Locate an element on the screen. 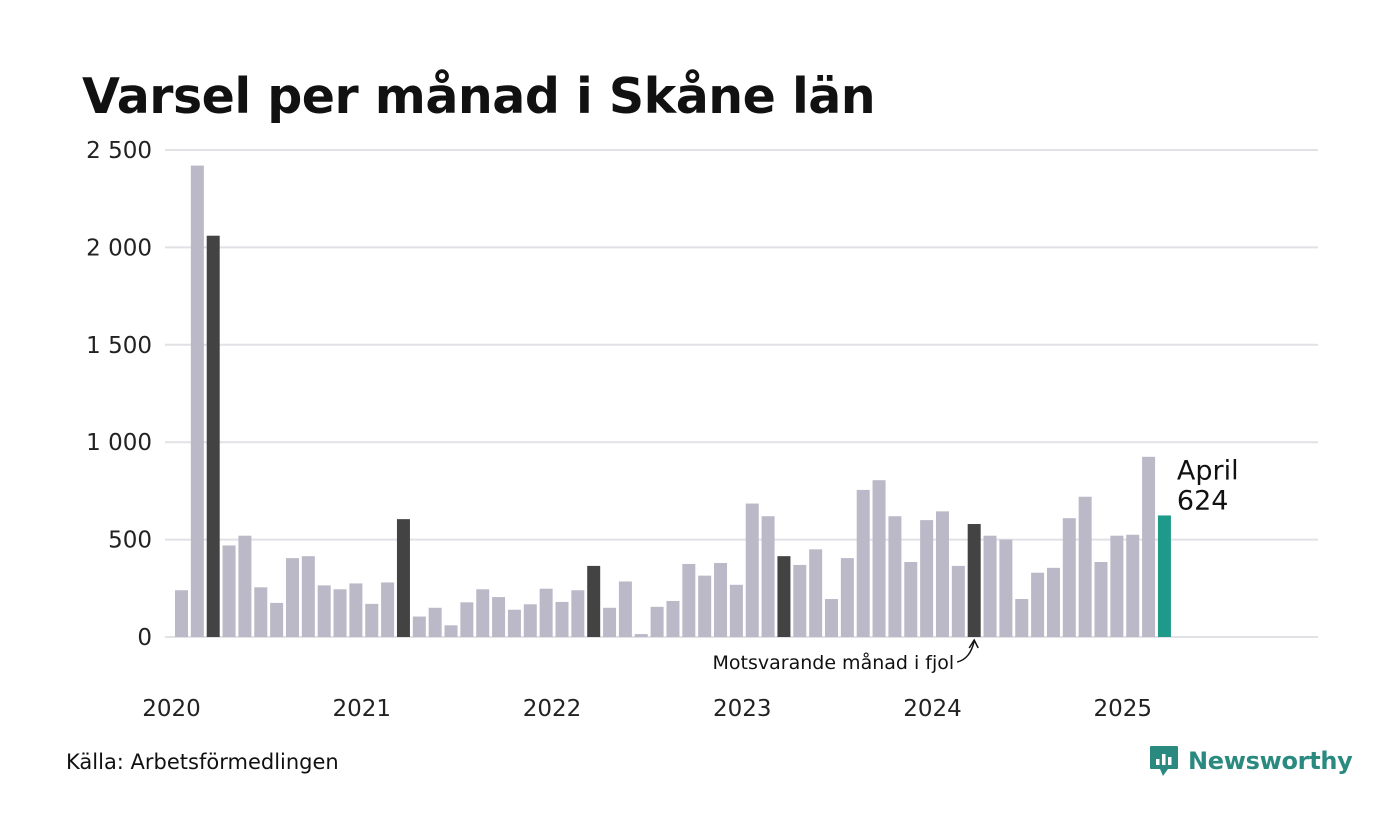  newsworthy-logo-icon is located at coordinates (1164, 761).